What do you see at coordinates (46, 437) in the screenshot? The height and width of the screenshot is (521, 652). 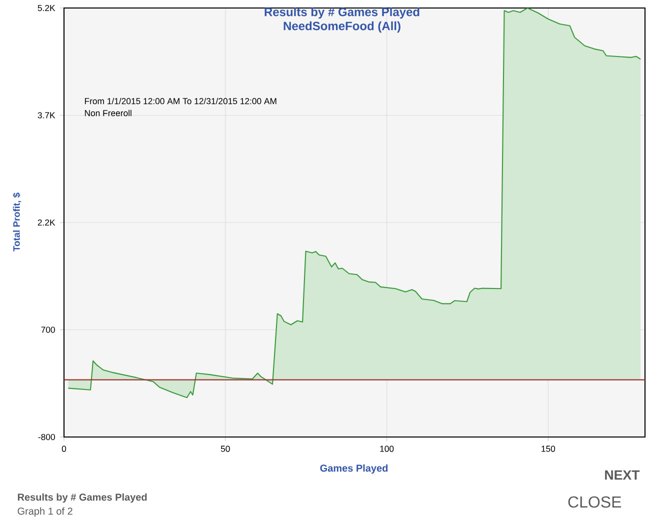 I see `y-tick-label: -800` at bounding box center [46, 437].